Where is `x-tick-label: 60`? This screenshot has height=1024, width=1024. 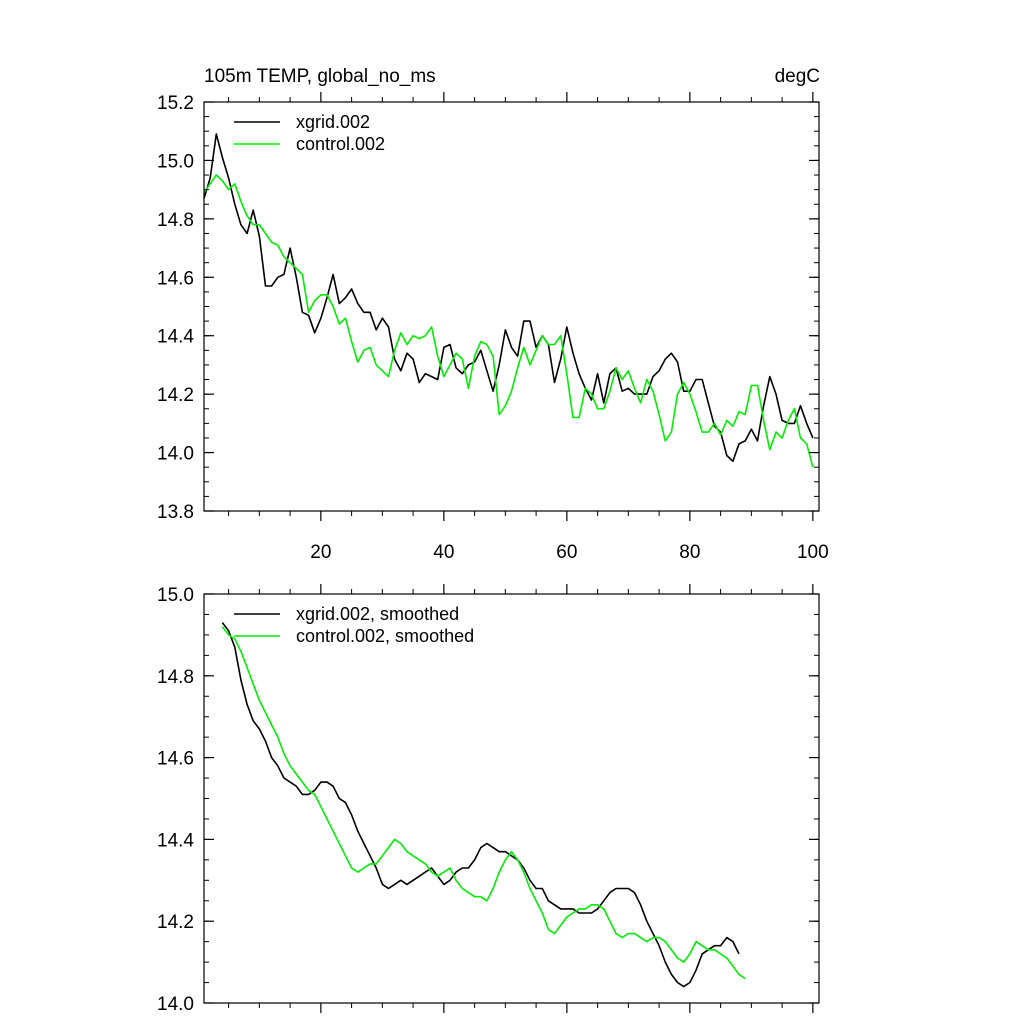 x-tick-label: 60 is located at coordinates (566, 552).